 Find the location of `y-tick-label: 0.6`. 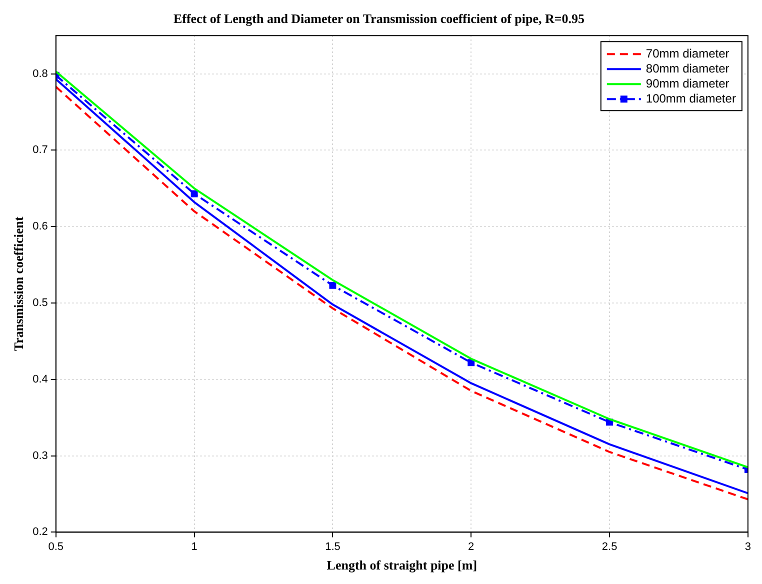

y-tick-label: 0.6 is located at coordinates (40, 226).